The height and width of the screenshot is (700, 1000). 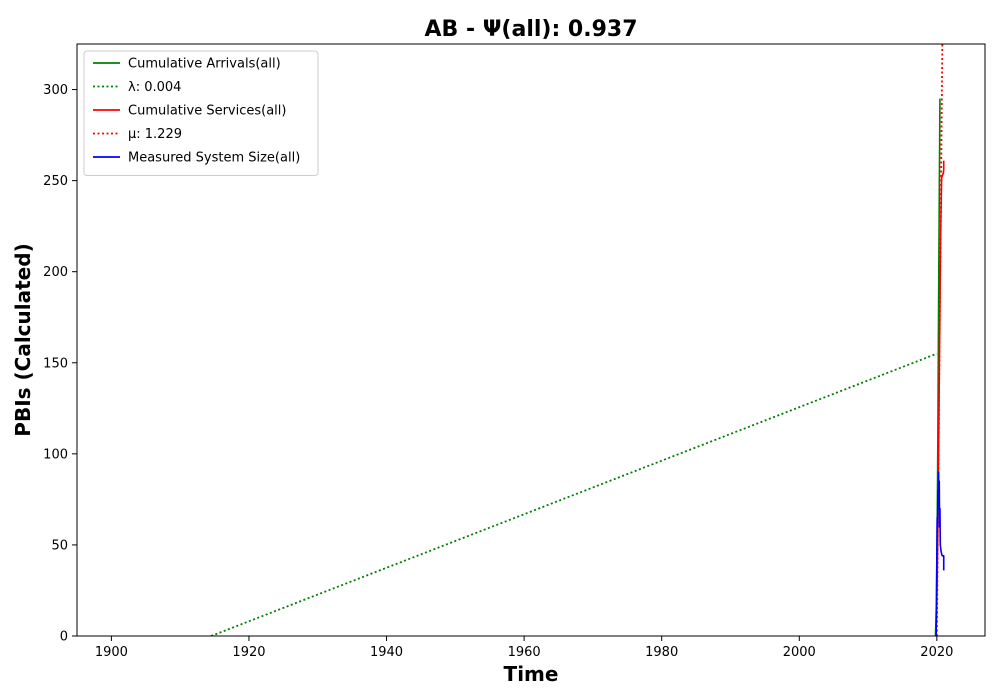 What do you see at coordinates (155, 134) in the screenshot?
I see `legend-label: μ: 1.229` at bounding box center [155, 134].